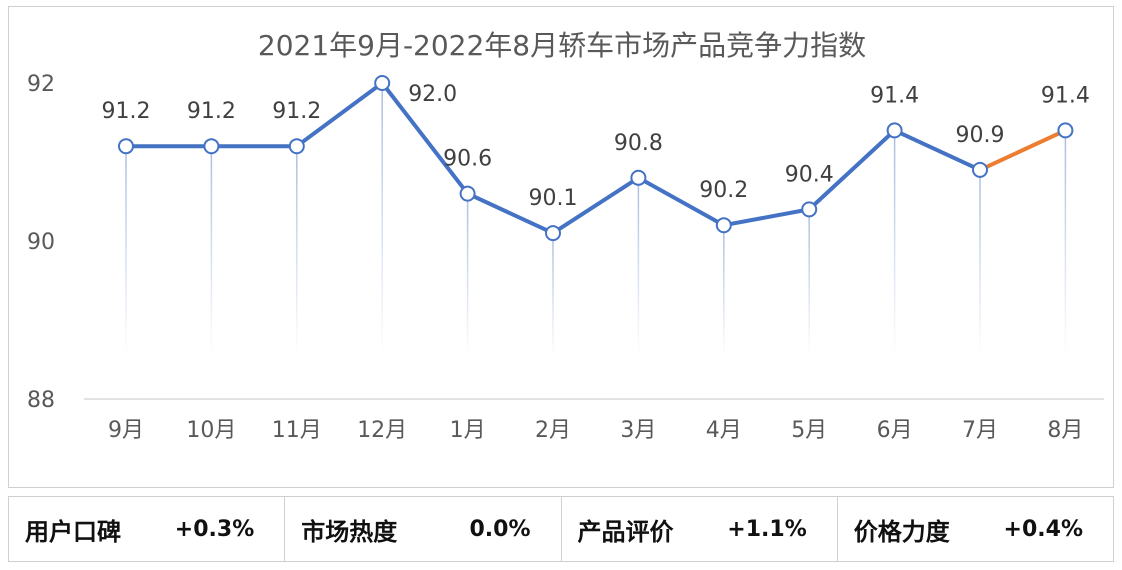  What do you see at coordinates (553, 198) in the screenshot?
I see `data-label: 90.1` at bounding box center [553, 198].